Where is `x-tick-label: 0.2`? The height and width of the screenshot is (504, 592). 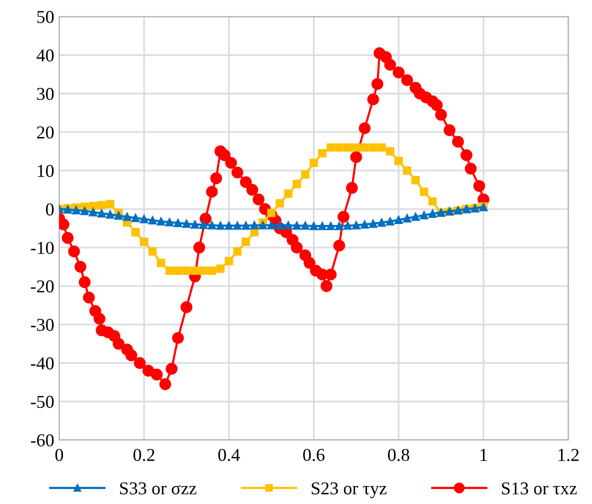
x-tick-label: 0.2 is located at coordinates (143, 455).